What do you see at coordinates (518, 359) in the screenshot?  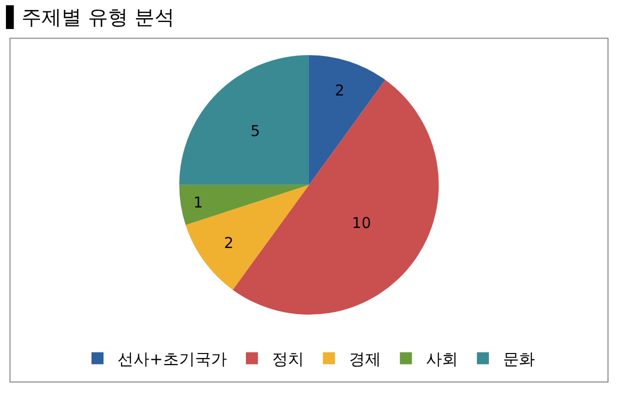 I see `legend-label: 문화` at bounding box center [518, 359].